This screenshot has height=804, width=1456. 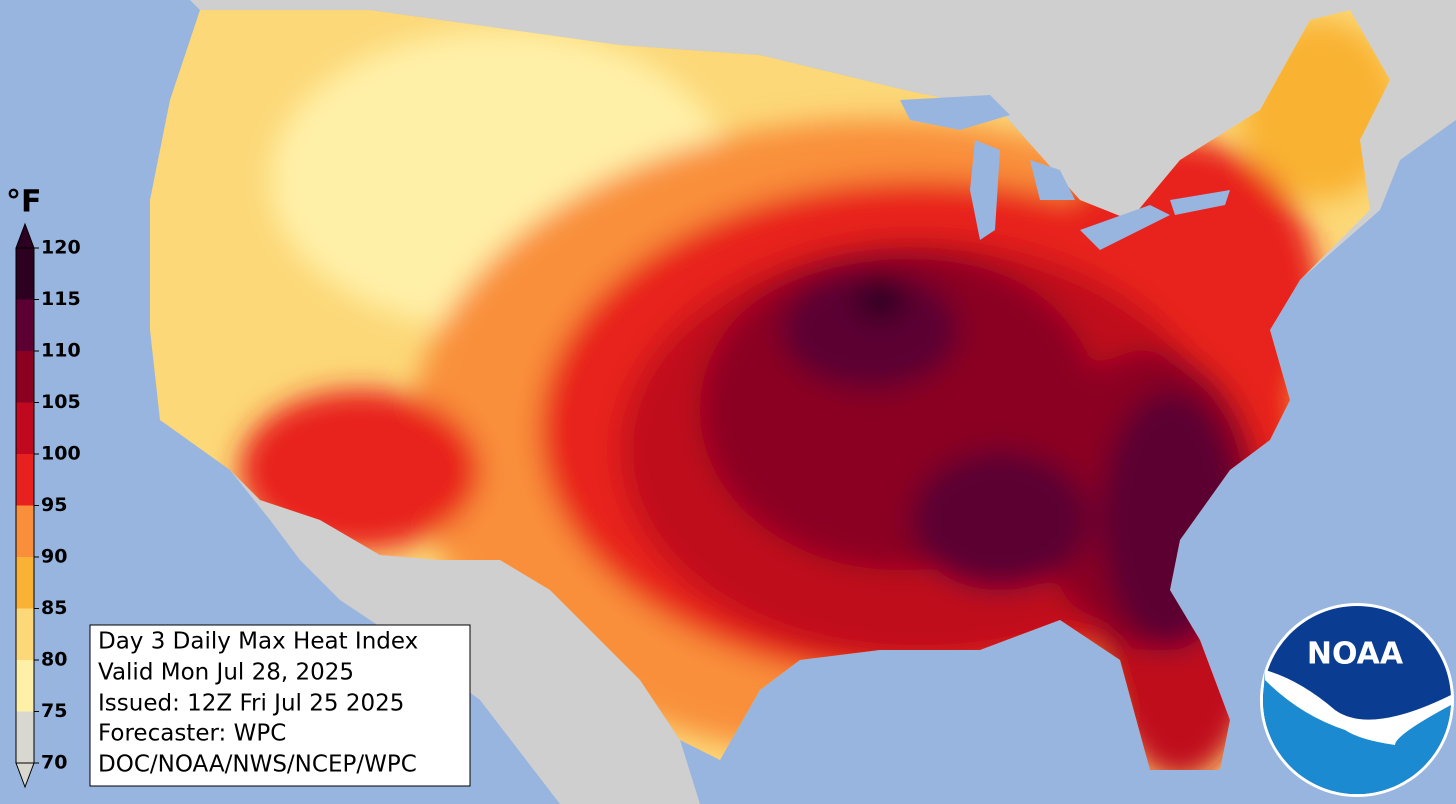 I want to click on noaa-logo: NOAA, so click(x=1357, y=700).